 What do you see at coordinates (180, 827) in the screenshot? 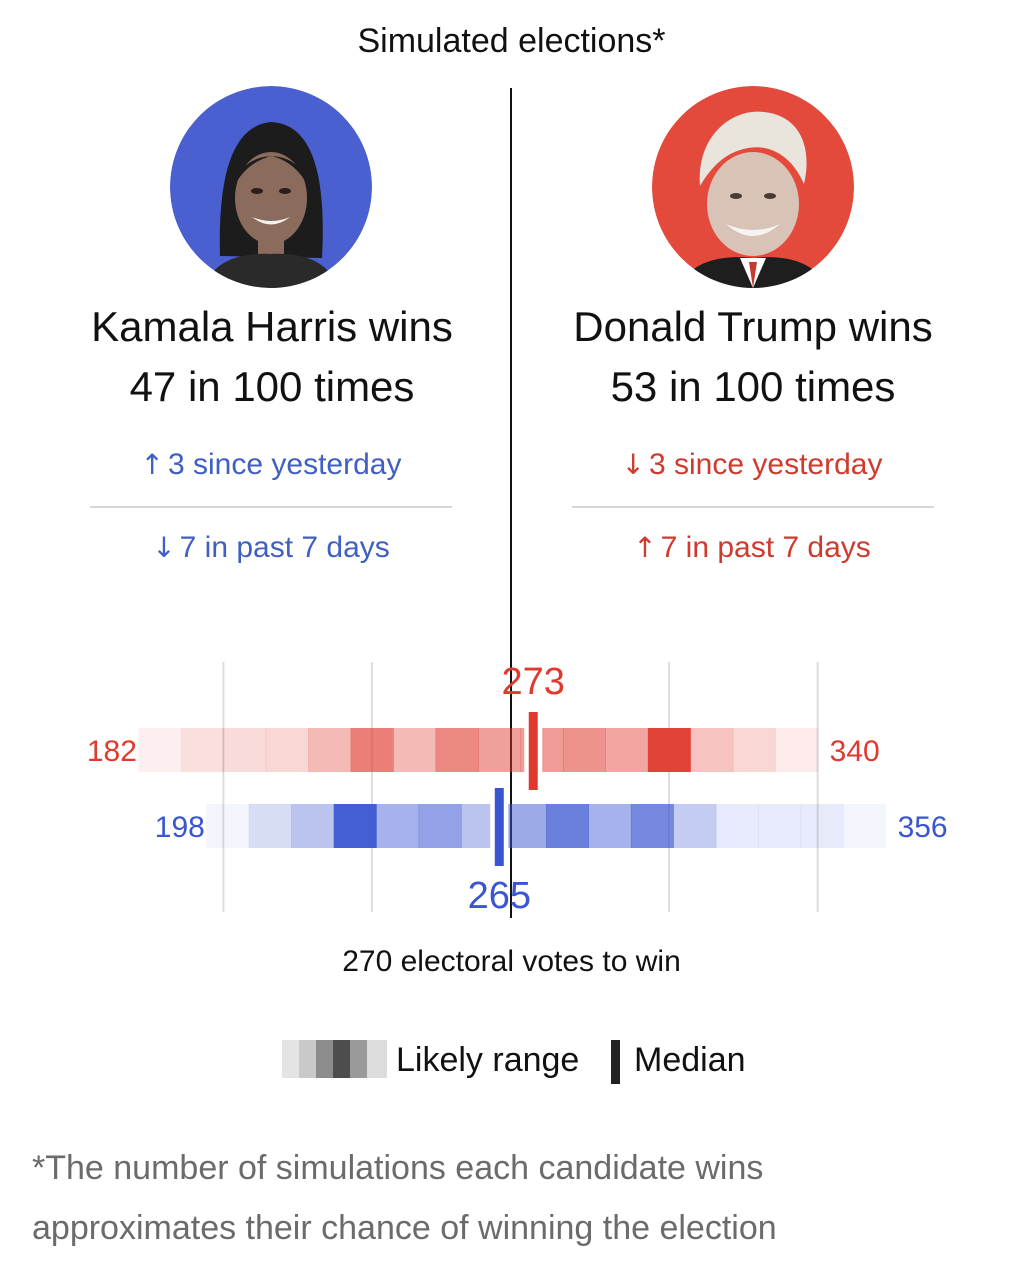
I see `range-min-label: 198` at bounding box center [180, 827].